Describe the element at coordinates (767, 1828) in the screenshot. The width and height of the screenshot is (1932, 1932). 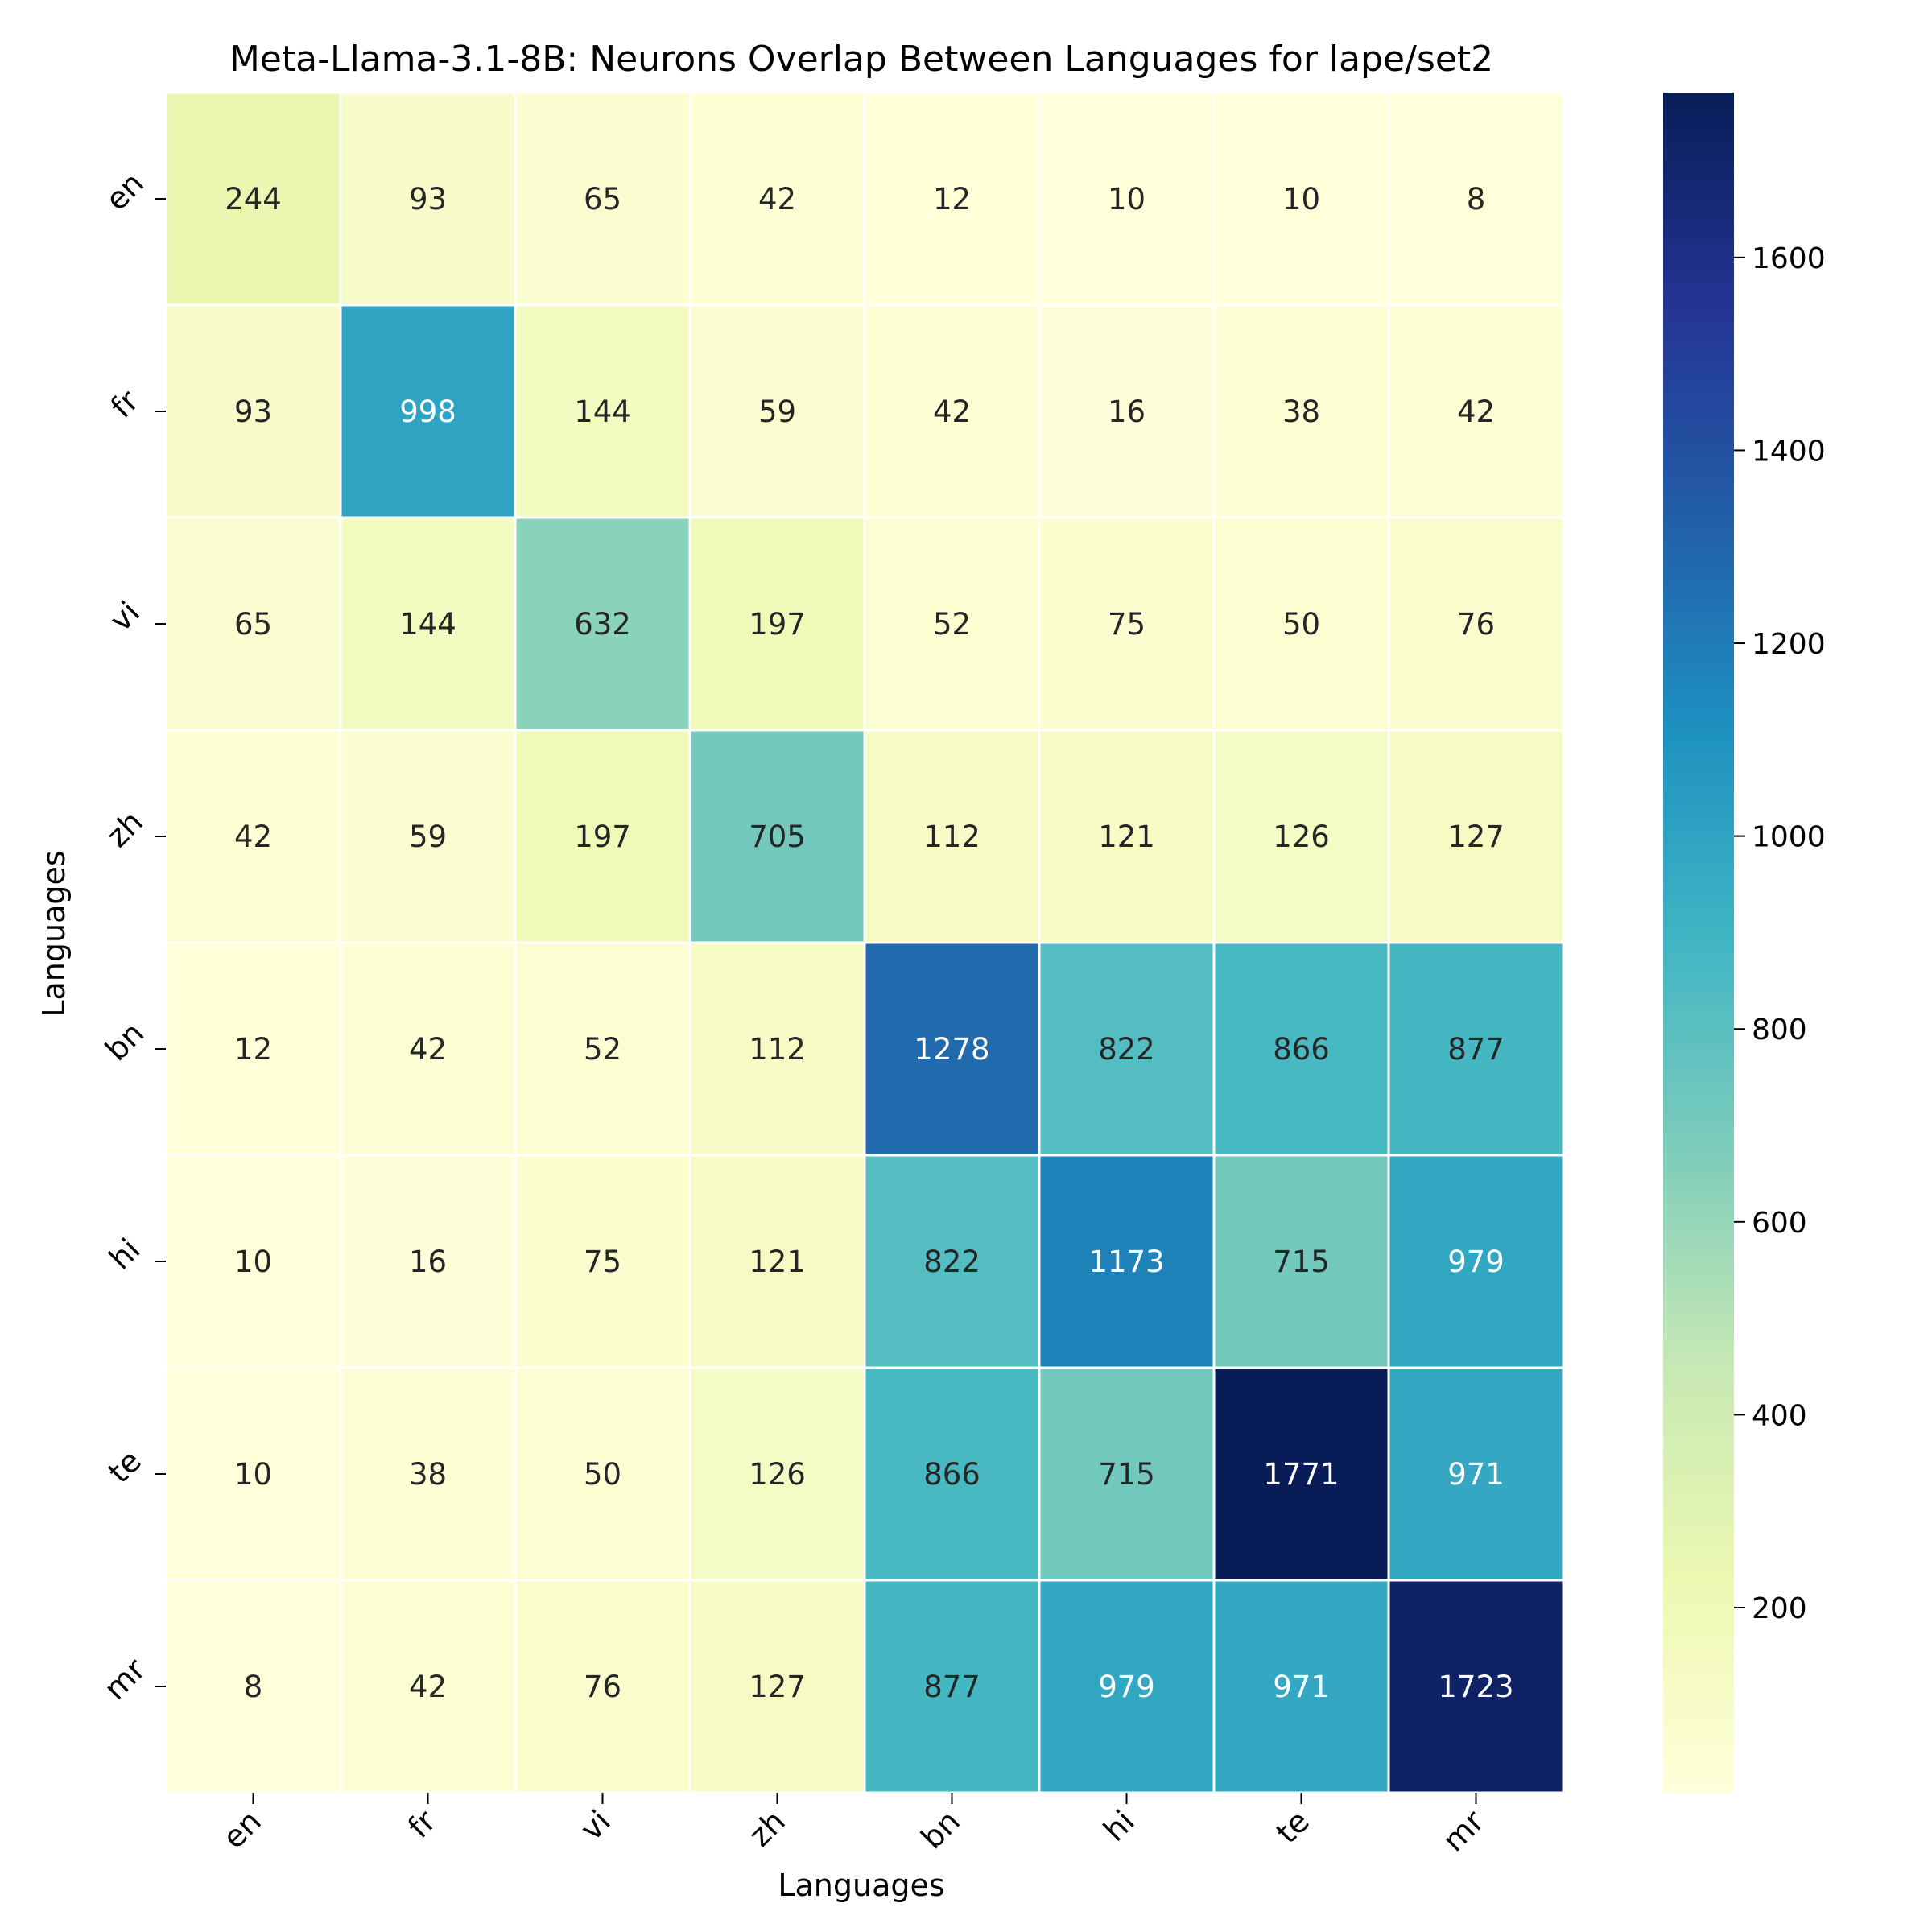
I see `x-tick-label: zh` at that location.